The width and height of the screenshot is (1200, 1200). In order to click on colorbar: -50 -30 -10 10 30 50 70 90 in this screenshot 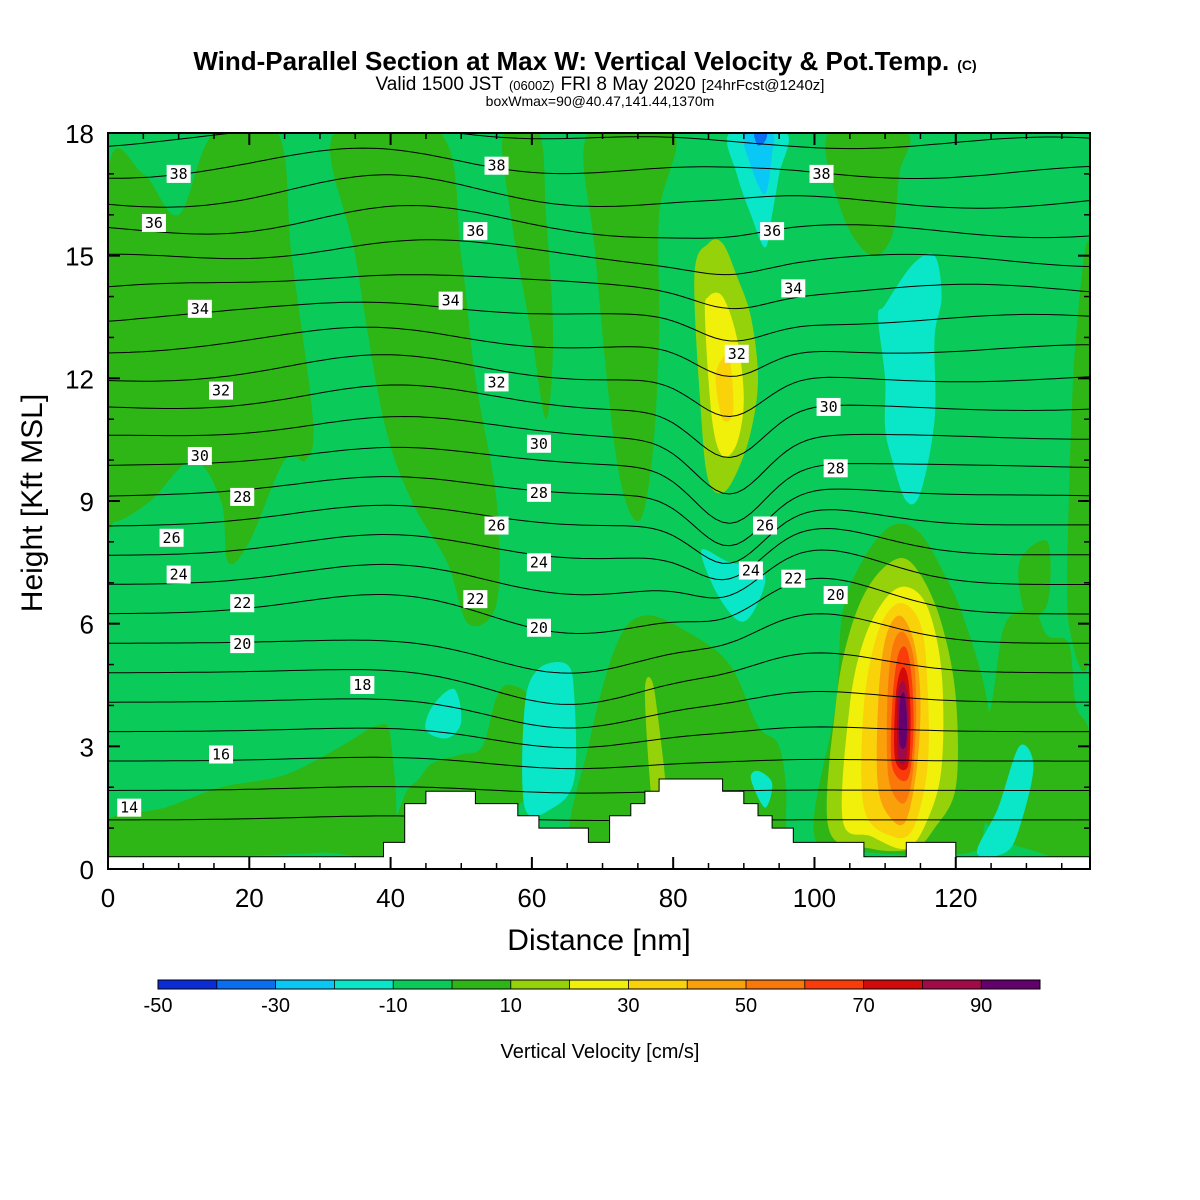, I will do `click(592, 998)`.